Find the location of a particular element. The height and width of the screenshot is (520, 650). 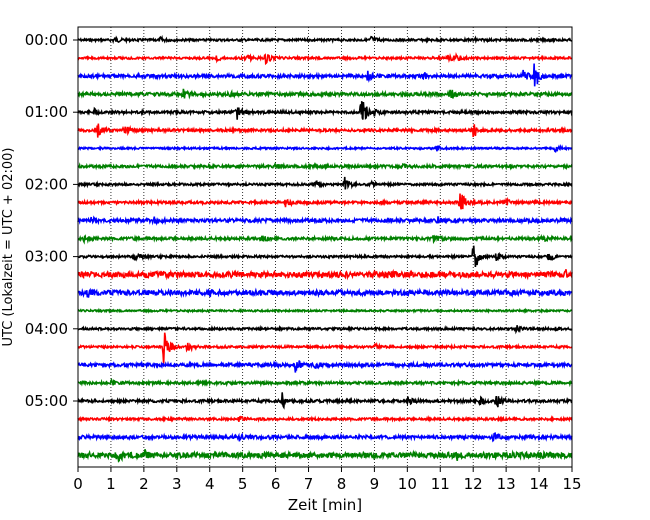

x-tick-label: 4 is located at coordinates (210, 484).